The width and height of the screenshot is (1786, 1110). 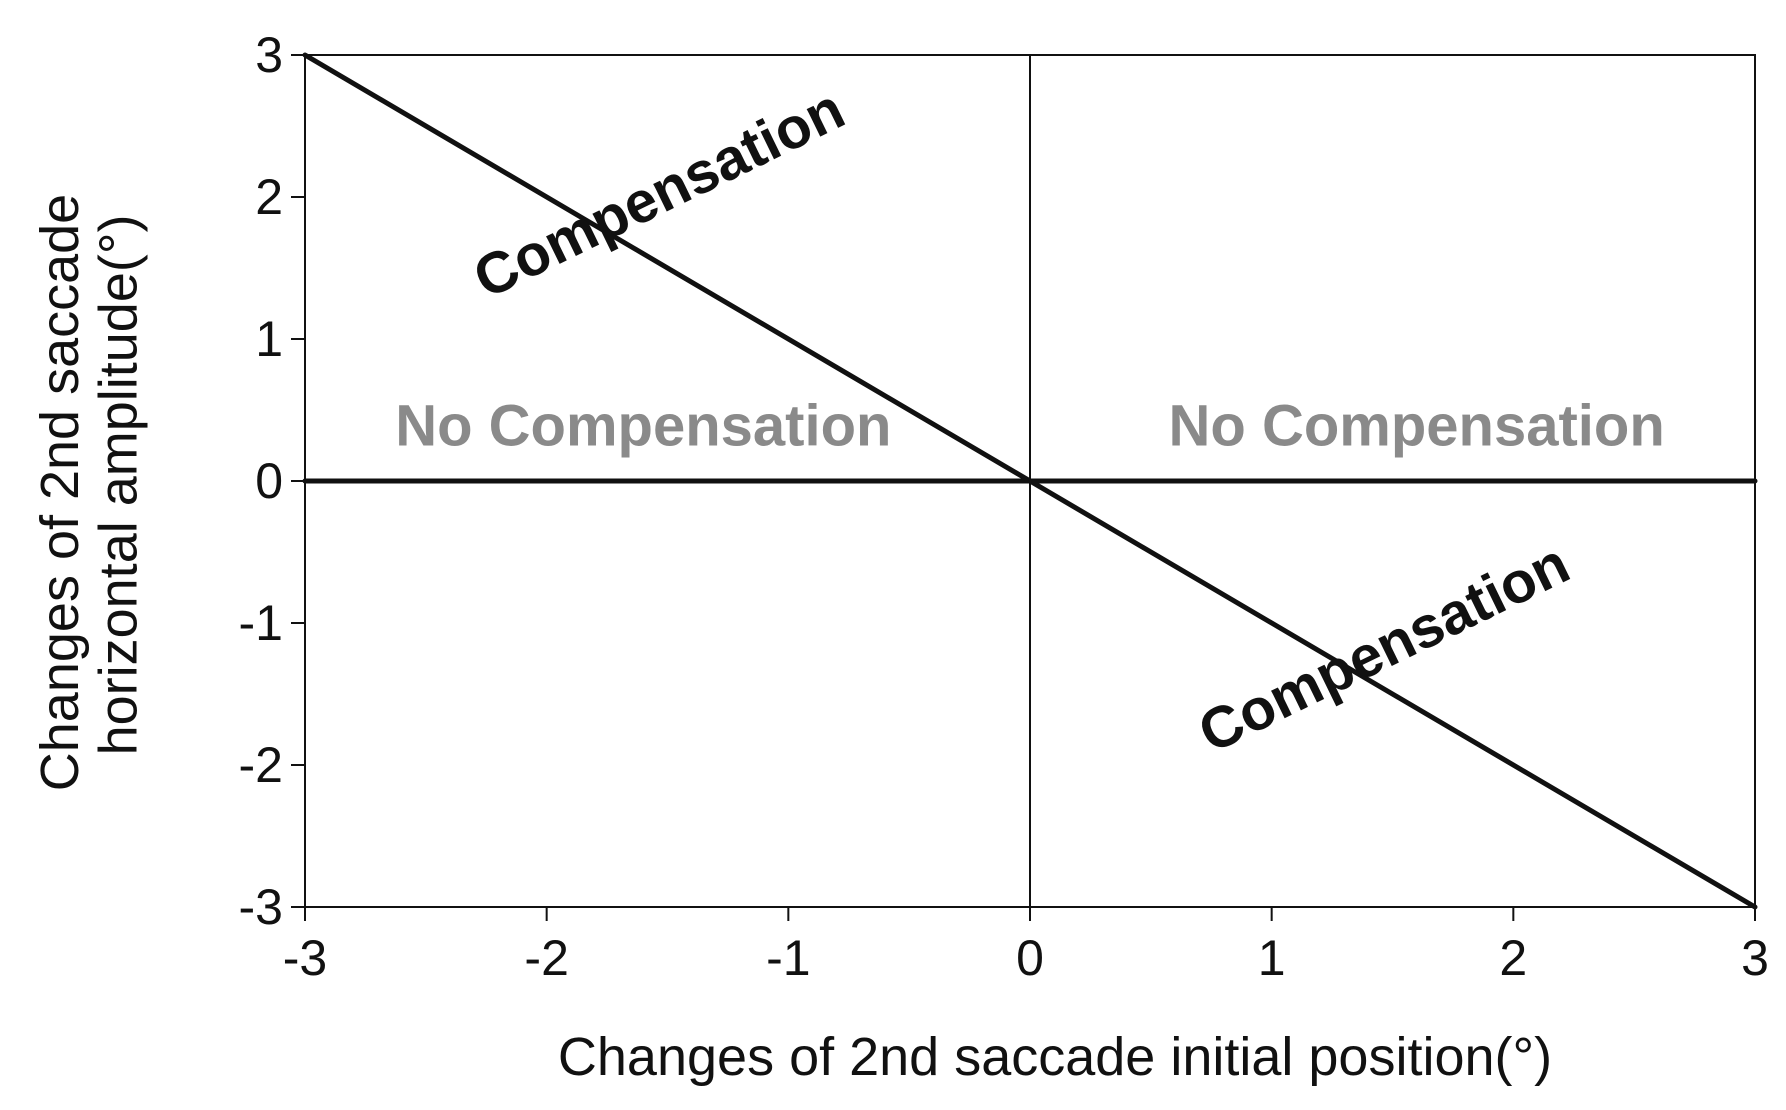 I want to click on x-tick-label-4: 1, so click(x=1272, y=958).